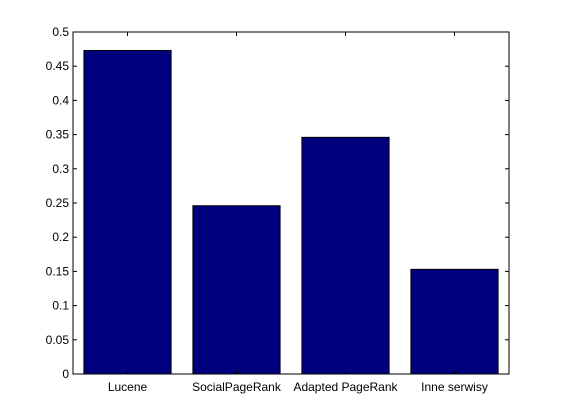 The height and width of the screenshot is (420, 561). What do you see at coordinates (58, 203) in the screenshot?
I see `y-tick-label: 0.25` at bounding box center [58, 203].